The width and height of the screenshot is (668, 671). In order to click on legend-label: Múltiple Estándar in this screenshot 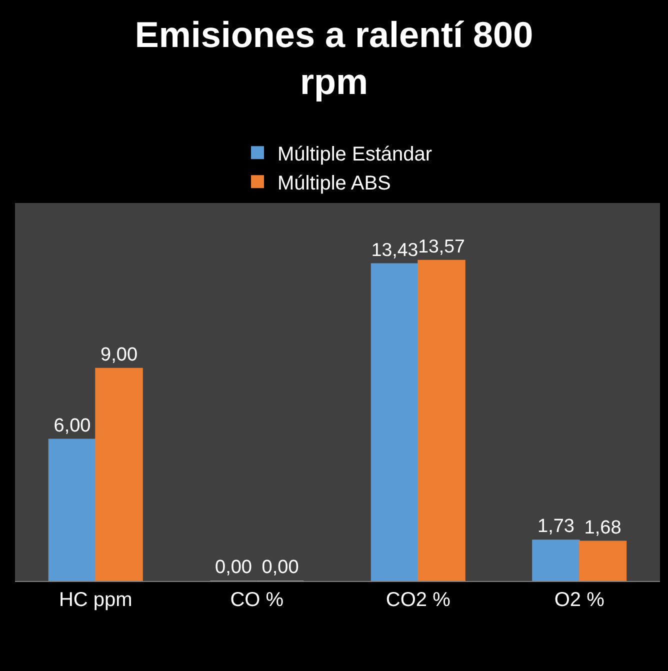, I will do `click(355, 154)`.